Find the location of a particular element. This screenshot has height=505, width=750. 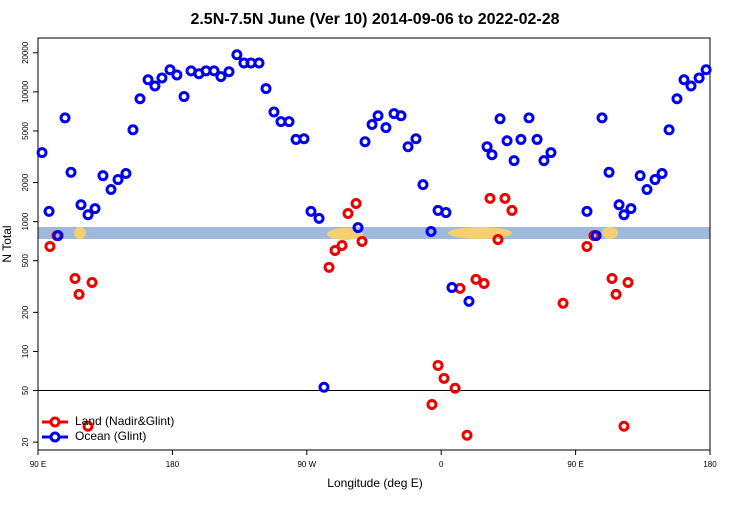

x-tick-label: 0 is located at coordinates (441, 464).